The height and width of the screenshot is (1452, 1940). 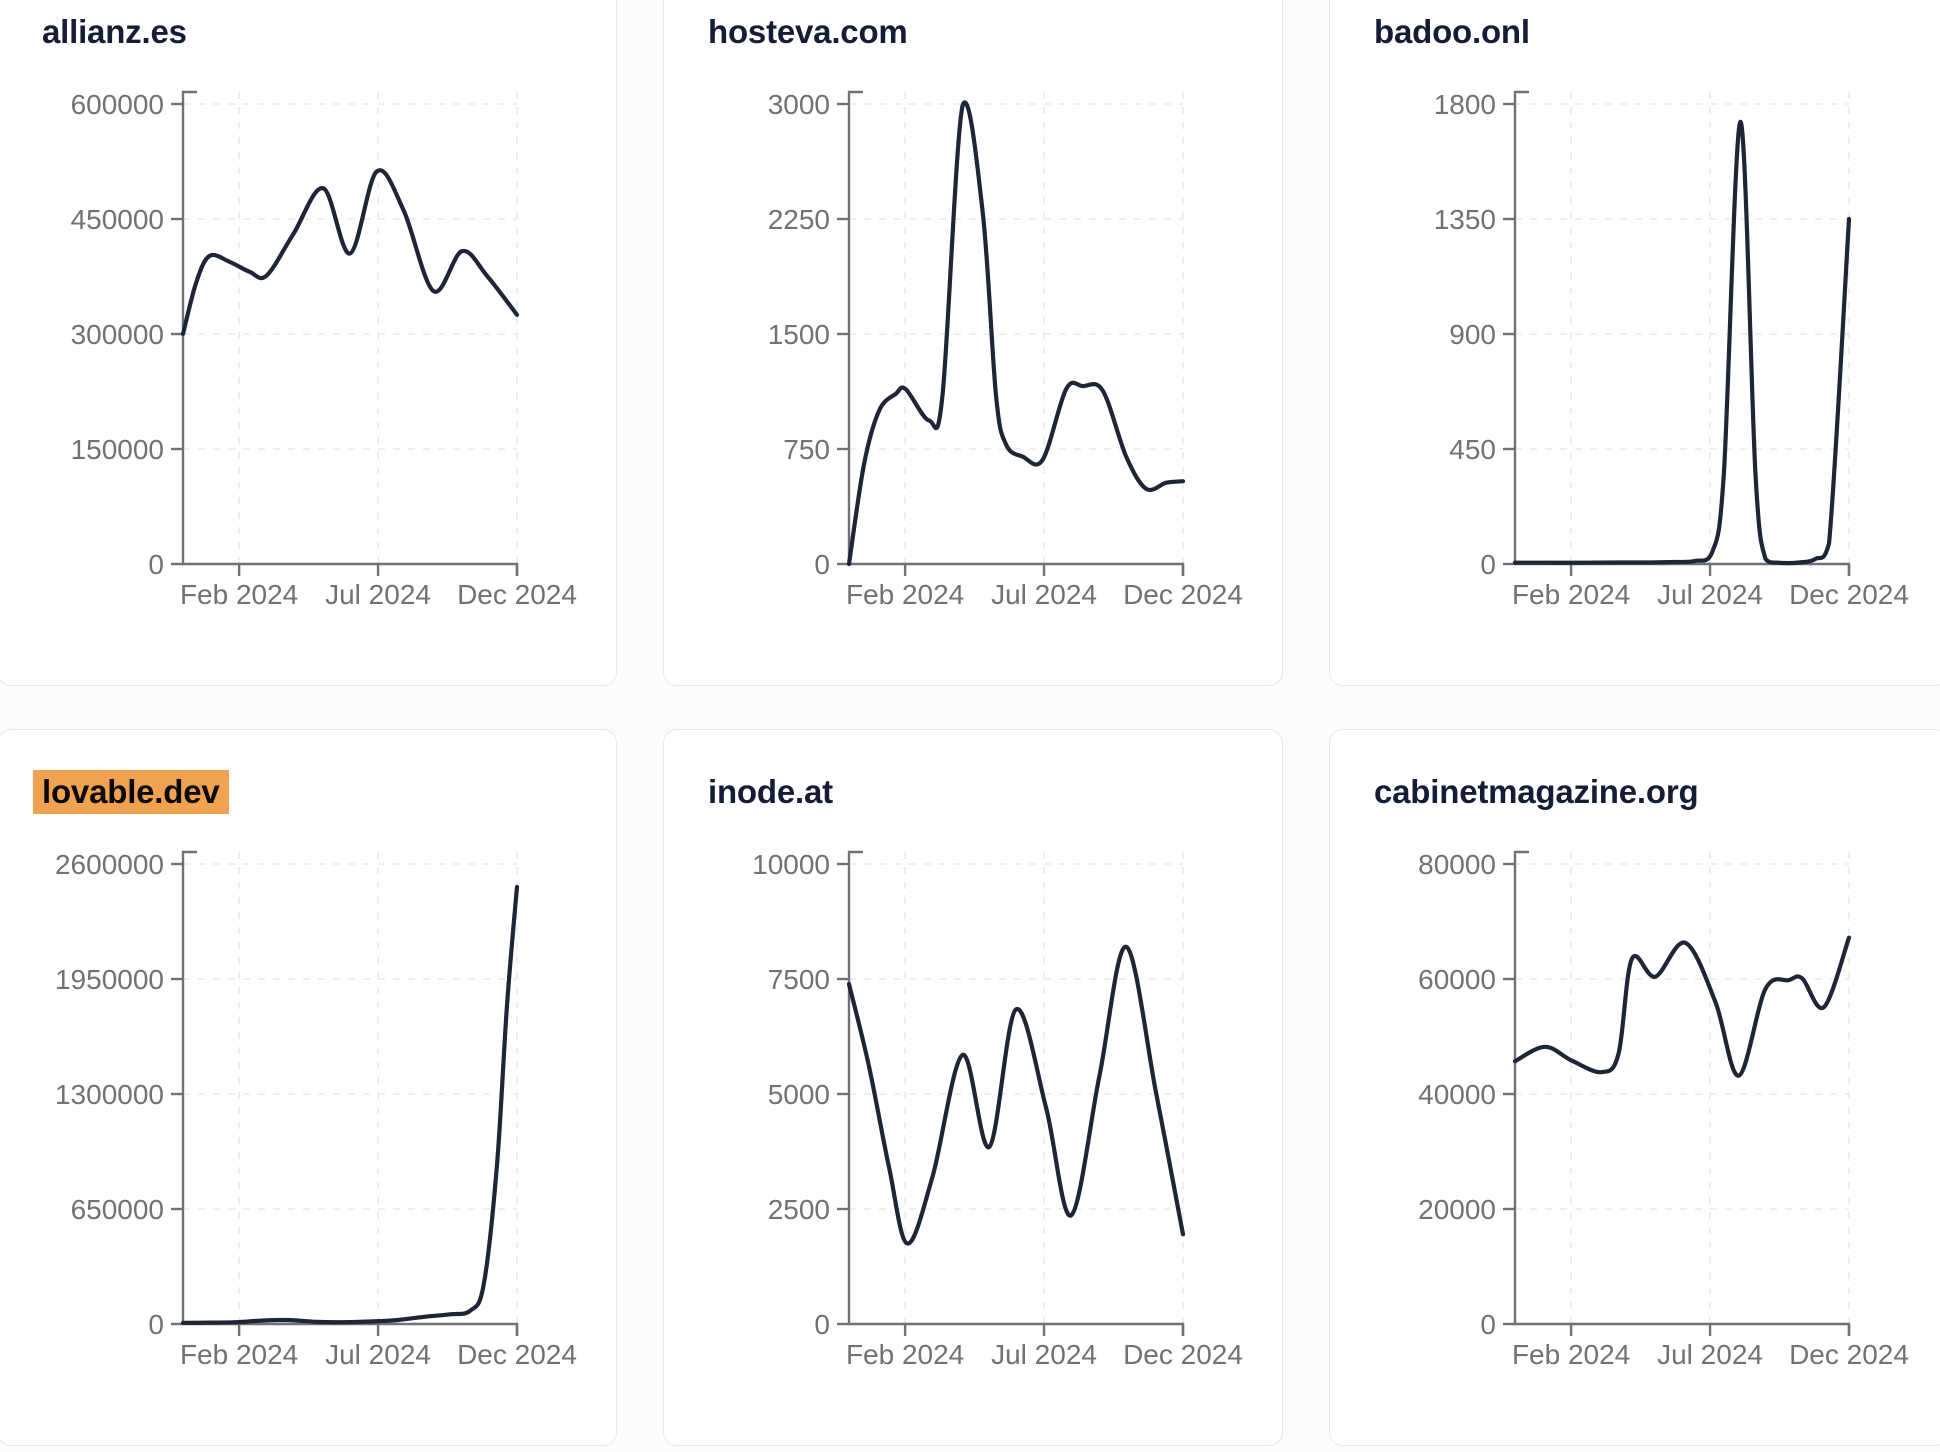 I want to click on svg-text: 40000, so click(x=1457, y=1094).